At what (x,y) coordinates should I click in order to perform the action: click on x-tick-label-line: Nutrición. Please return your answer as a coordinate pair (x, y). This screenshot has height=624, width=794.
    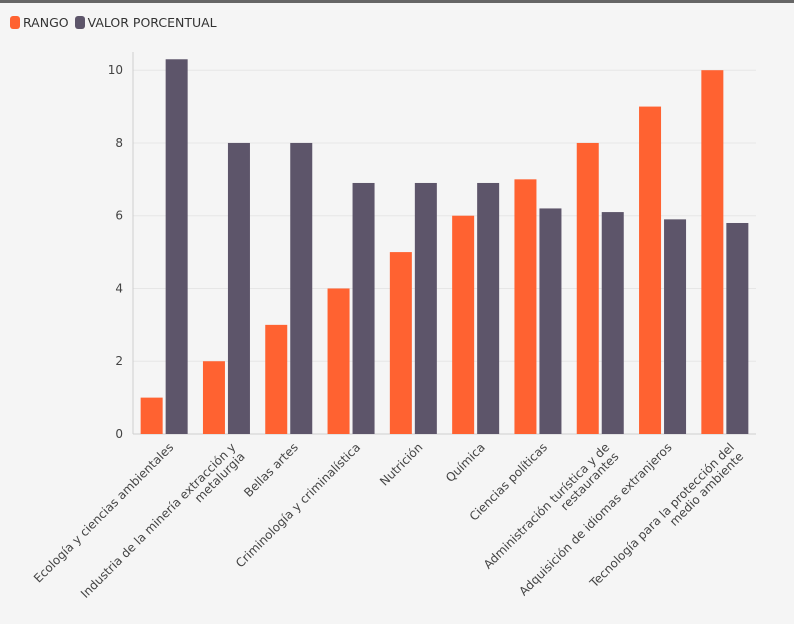
    Looking at the image, I should click on (401, 464).